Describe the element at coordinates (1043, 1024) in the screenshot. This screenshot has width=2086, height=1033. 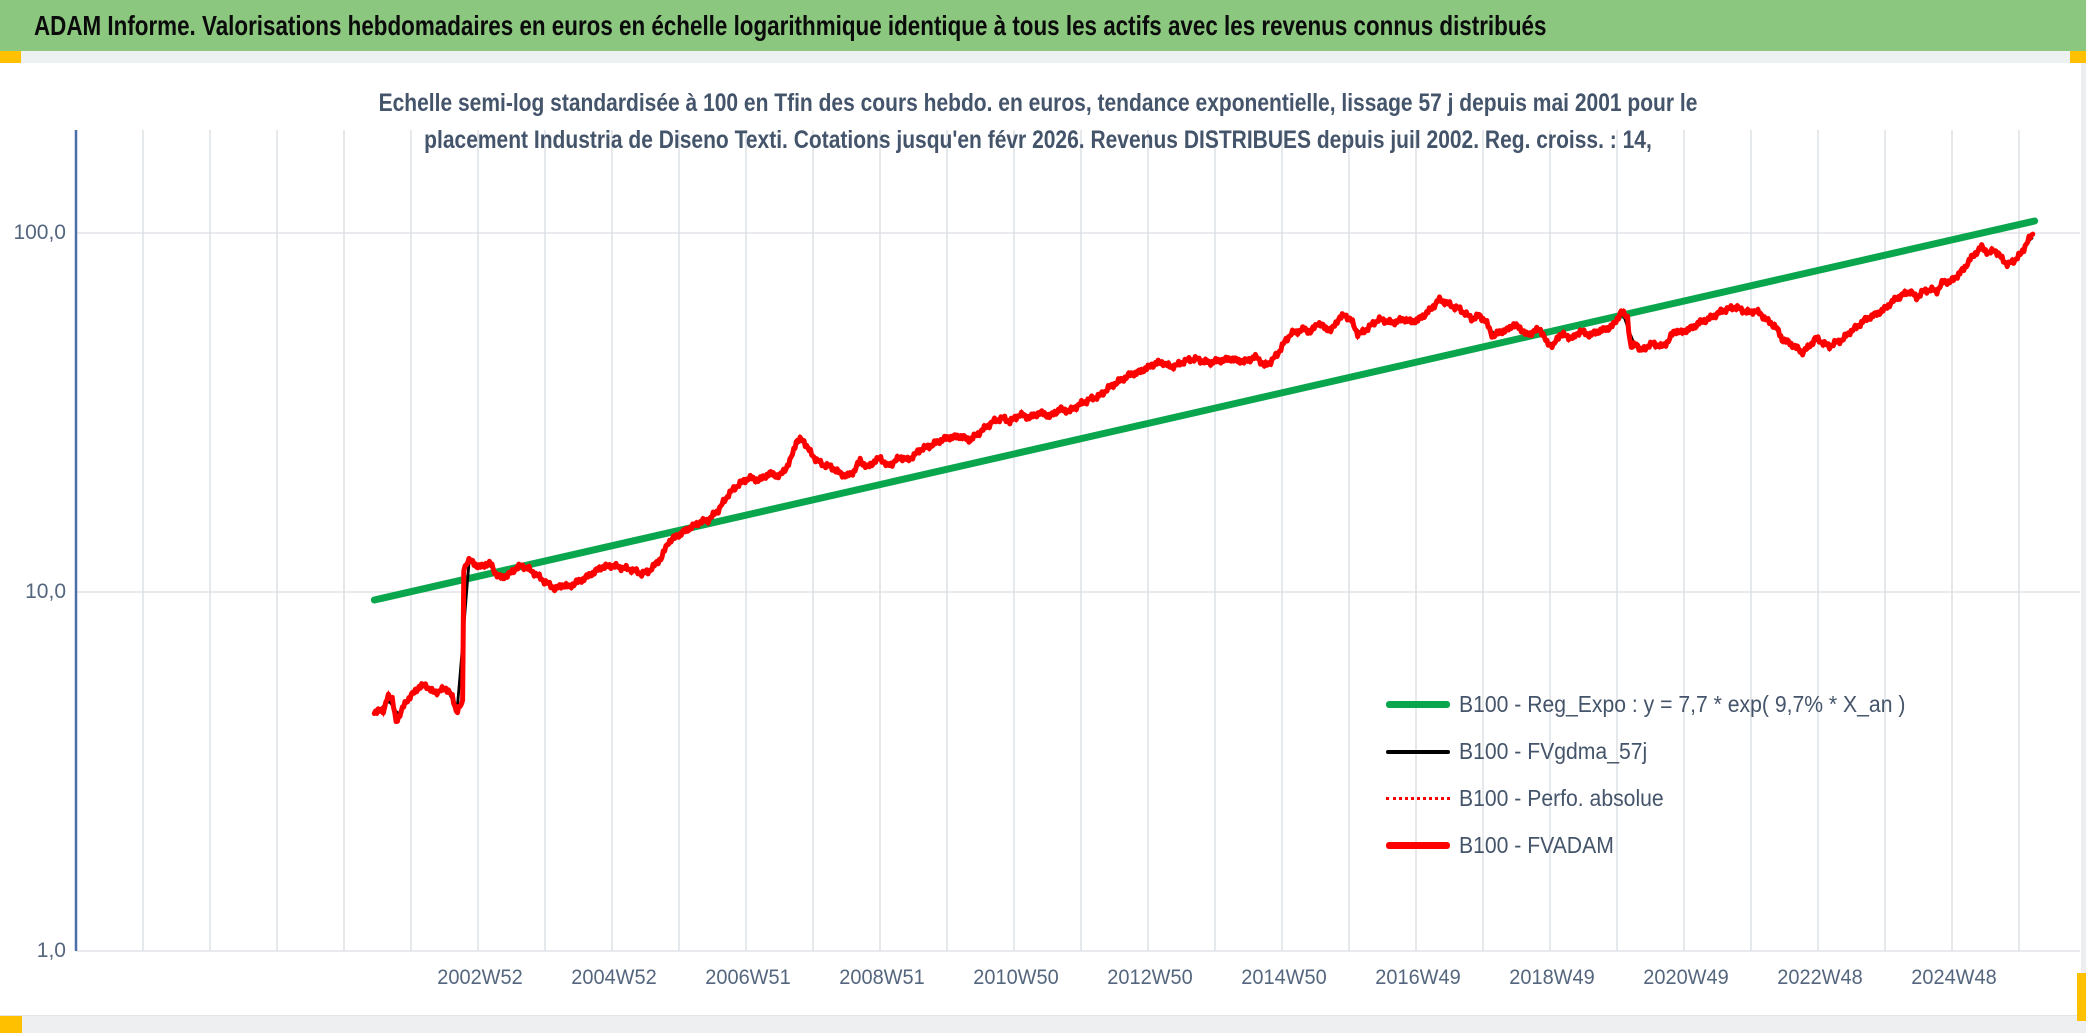
I see `bottom-row-strip` at that location.